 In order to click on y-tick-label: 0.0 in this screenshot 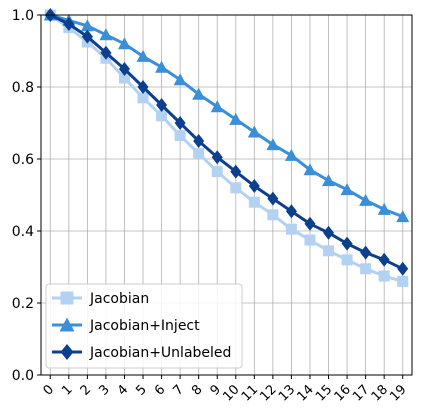, I will do `click(23, 376)`.